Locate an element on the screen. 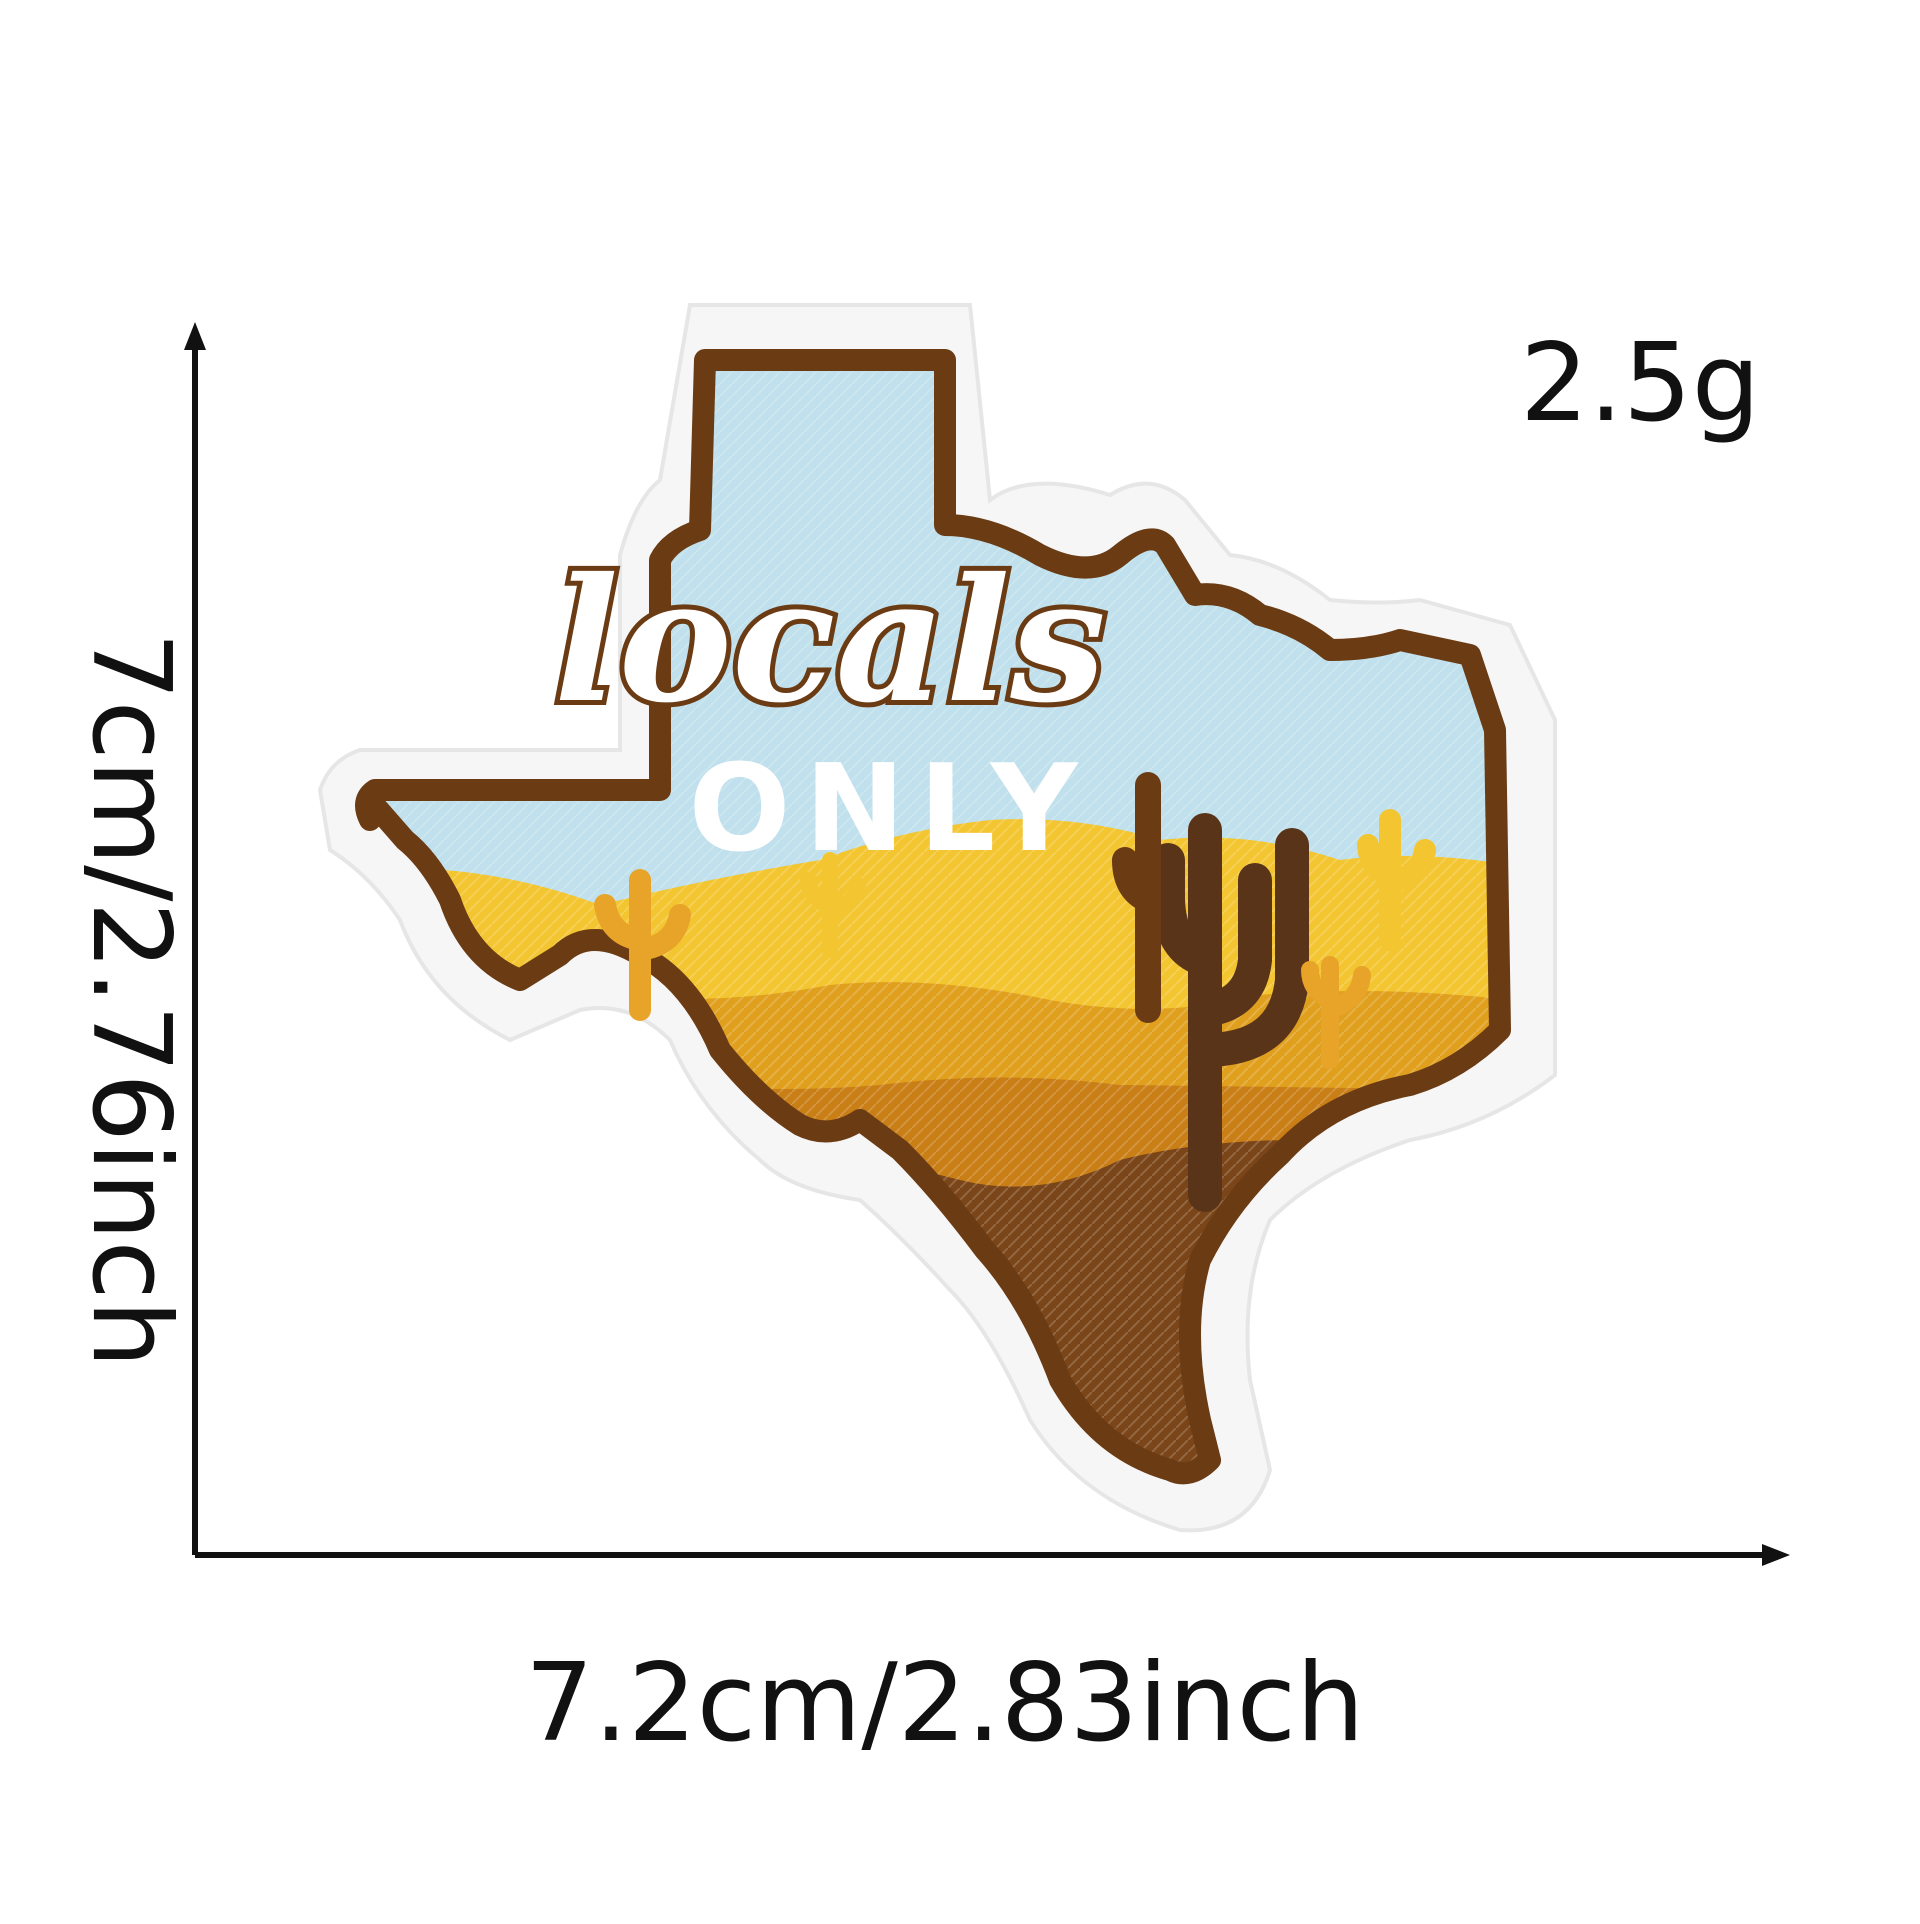  patch-lettering: locals ONLY is located at coordinates (830, 707).